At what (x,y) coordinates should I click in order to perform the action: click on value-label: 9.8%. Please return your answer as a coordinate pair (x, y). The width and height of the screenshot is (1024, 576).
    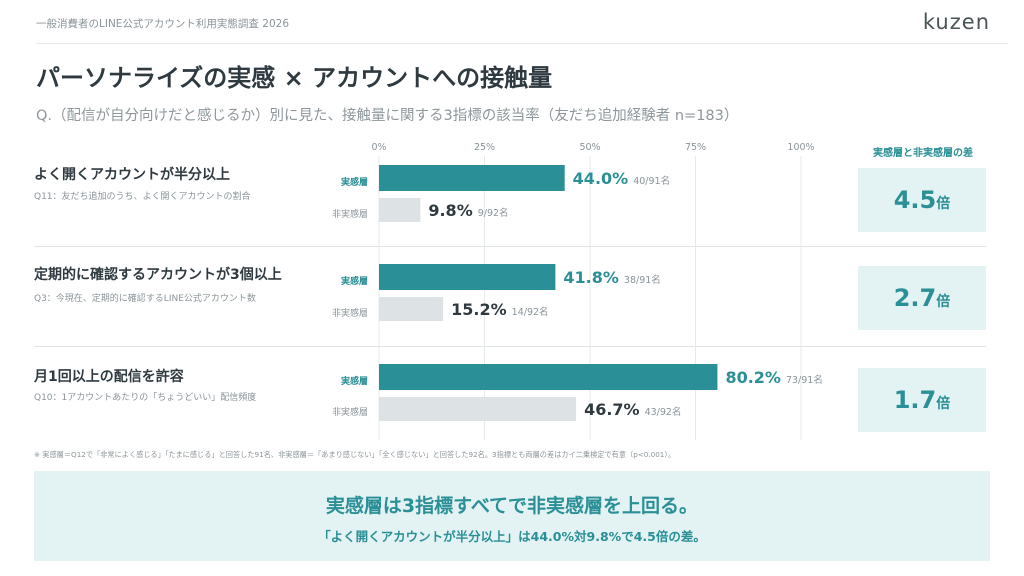
    Looking at the image, I should click on (450, 210).